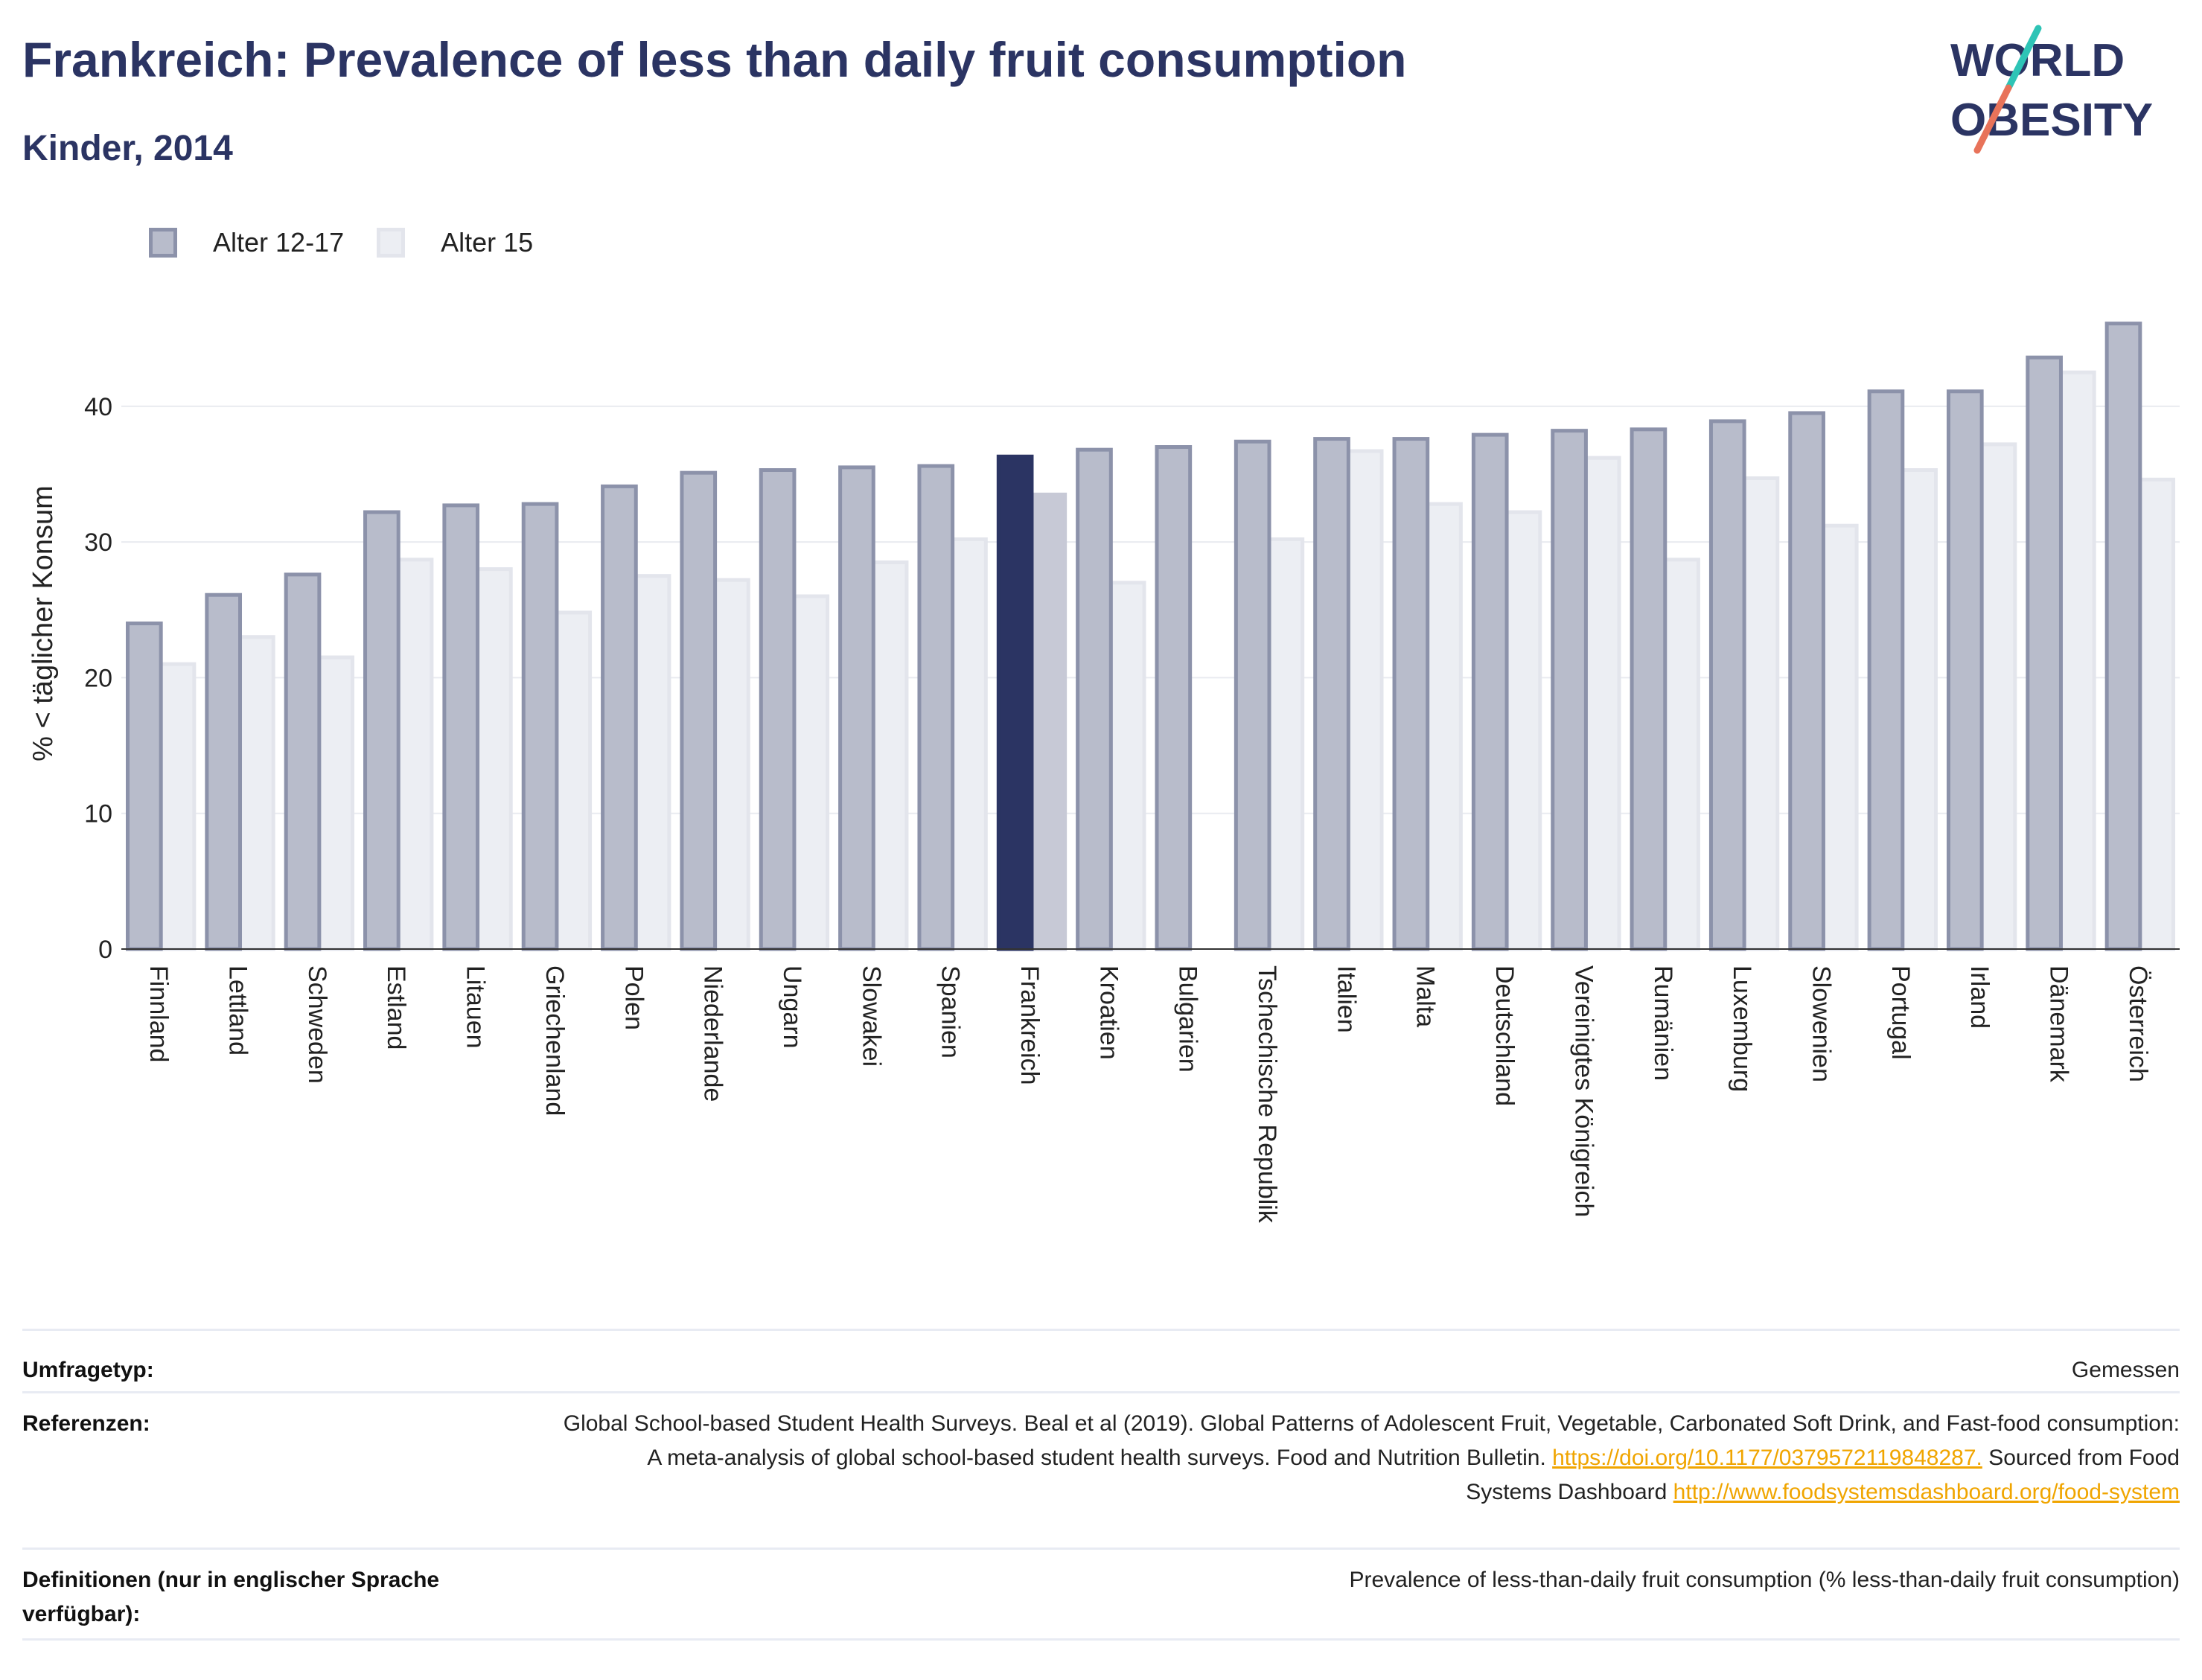  What do you see at coordinates (951, 1011) in the screenshot?
I see `x-tick-label: Spanien` at bounding box center [951, 1011].